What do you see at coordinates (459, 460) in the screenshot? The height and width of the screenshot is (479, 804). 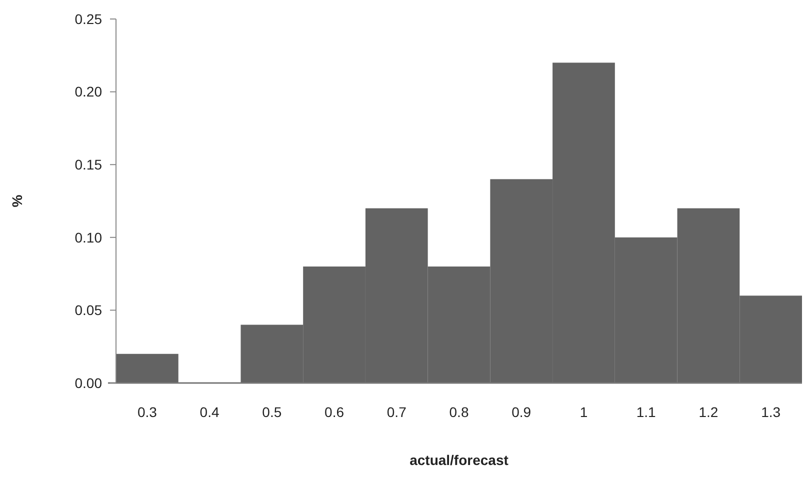 I see `x-axis-title: actual/forecast` at bounding box center [459, 460].